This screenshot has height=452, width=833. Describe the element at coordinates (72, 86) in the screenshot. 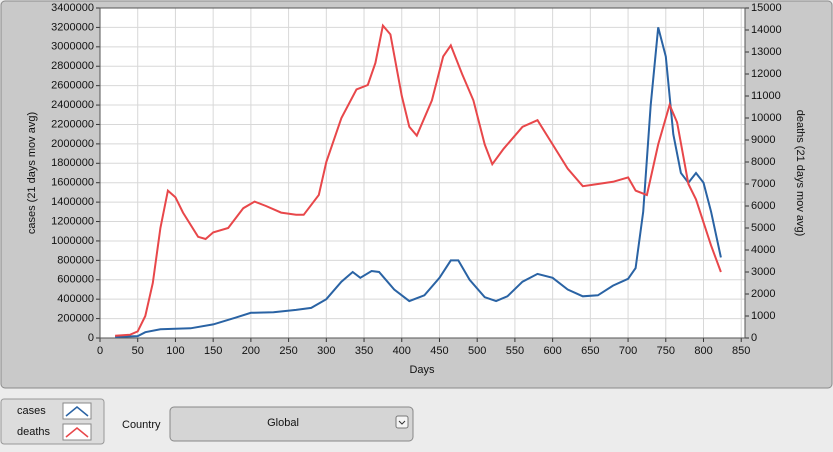

I see `y-tick-label: 2600000` at that location.